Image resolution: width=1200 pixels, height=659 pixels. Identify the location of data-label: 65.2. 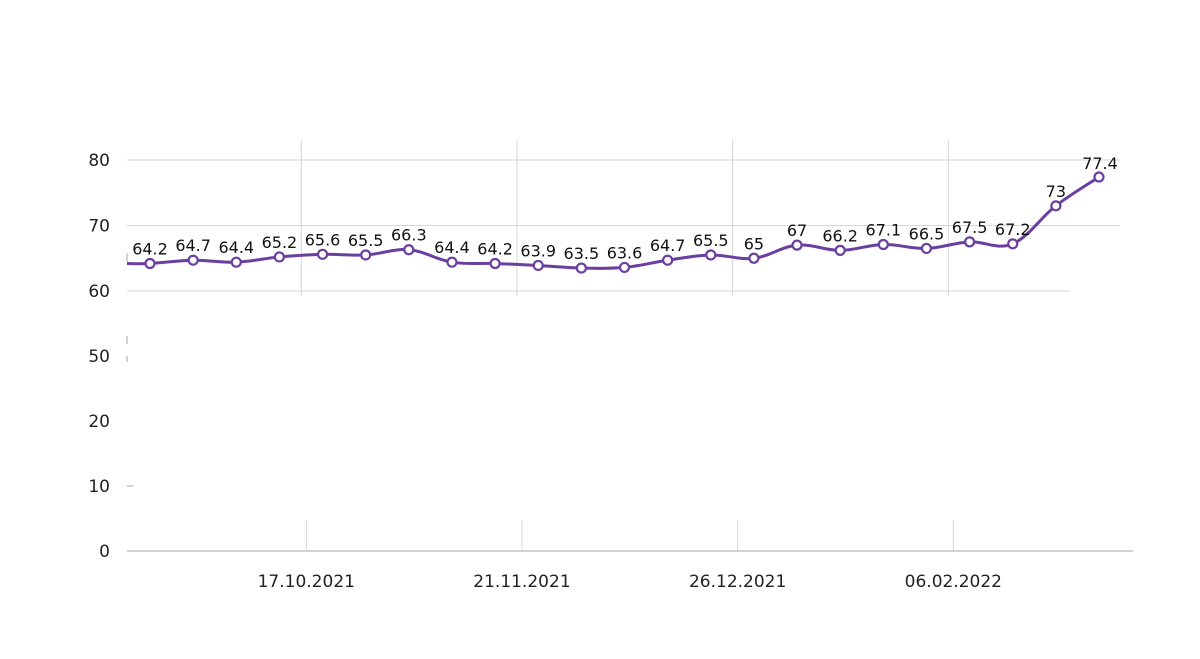
(280, 242).